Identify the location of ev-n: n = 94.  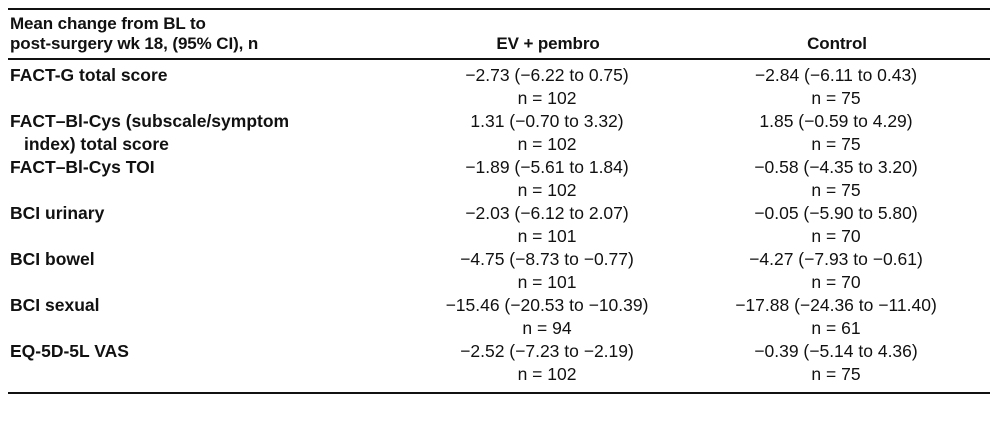
(547, 327).